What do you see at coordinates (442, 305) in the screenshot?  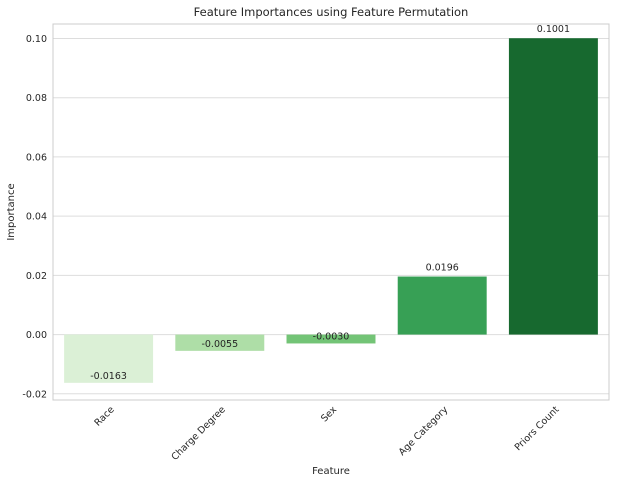 I see `bar-age-category` at bounding box center [442, 305].